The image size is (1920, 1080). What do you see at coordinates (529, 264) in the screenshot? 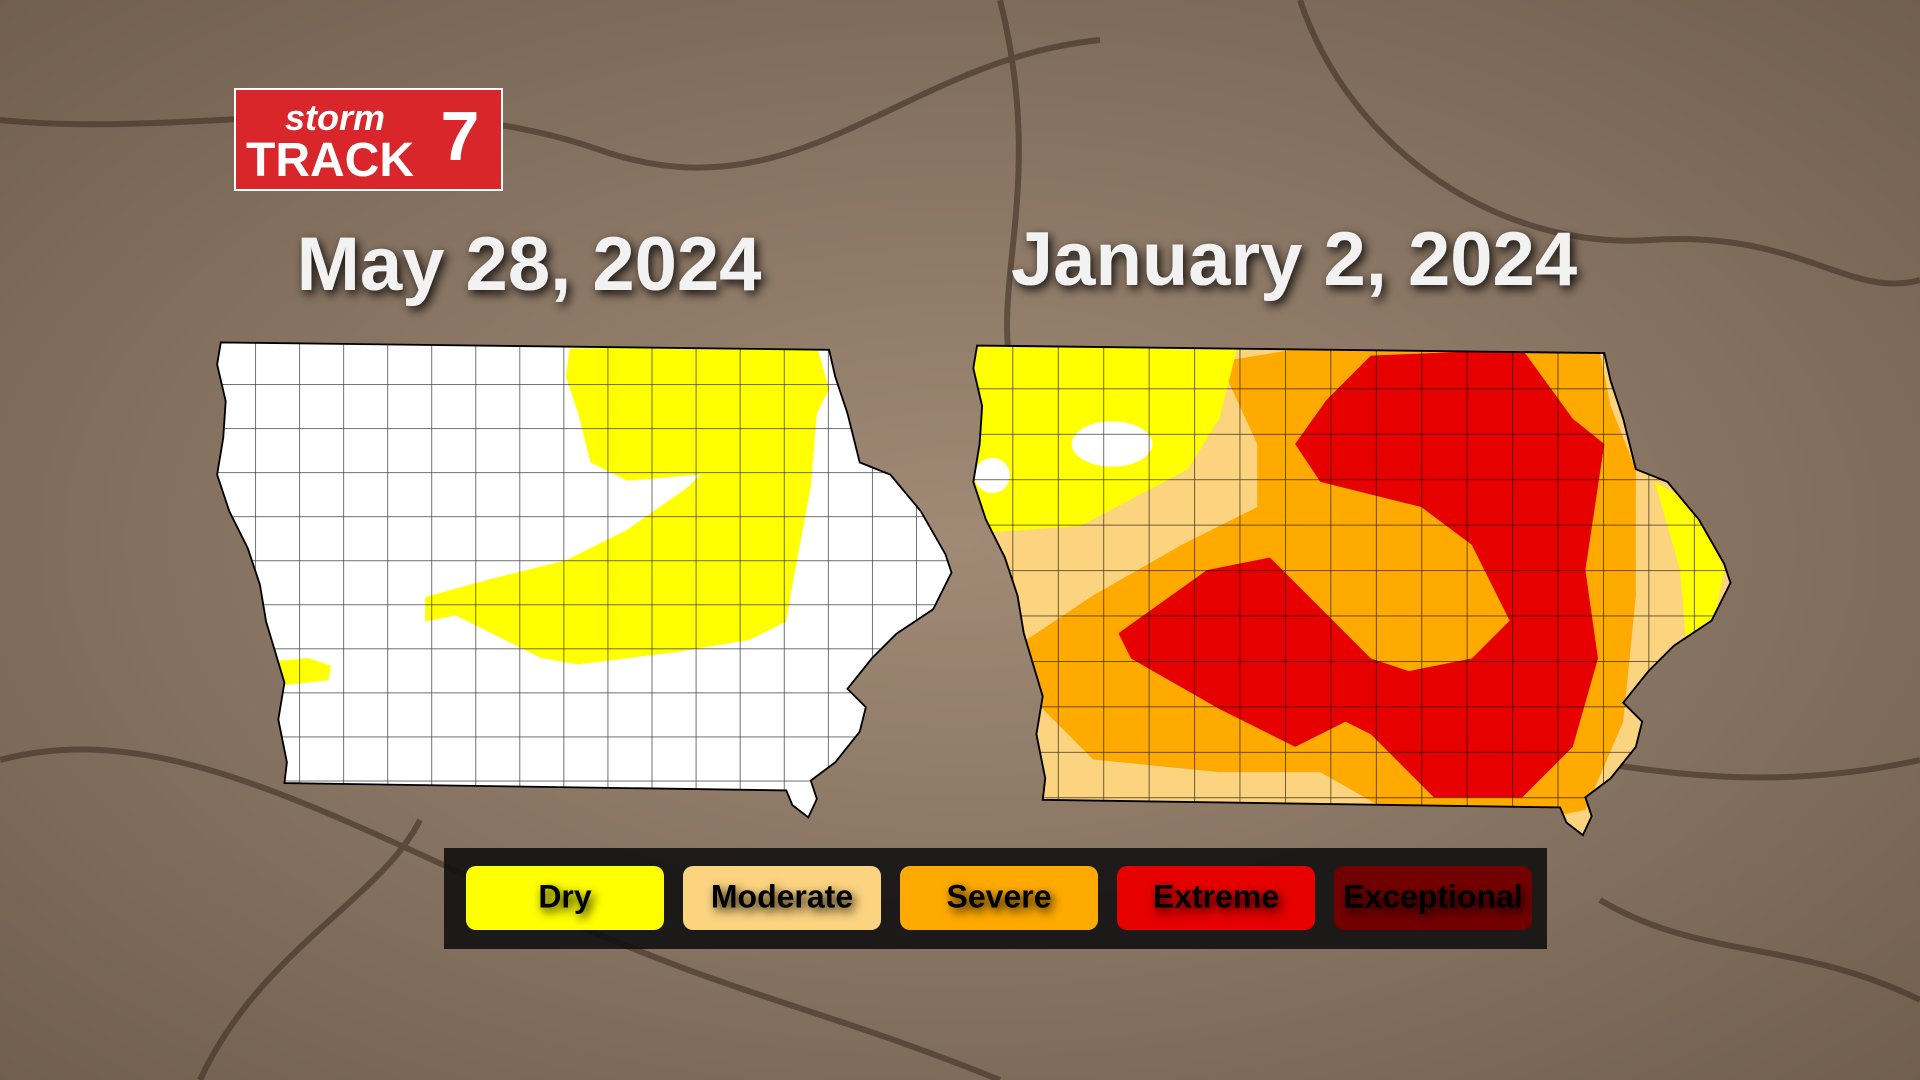
I see `map-title: May 28, 2024` at bounding box center [529, 264].